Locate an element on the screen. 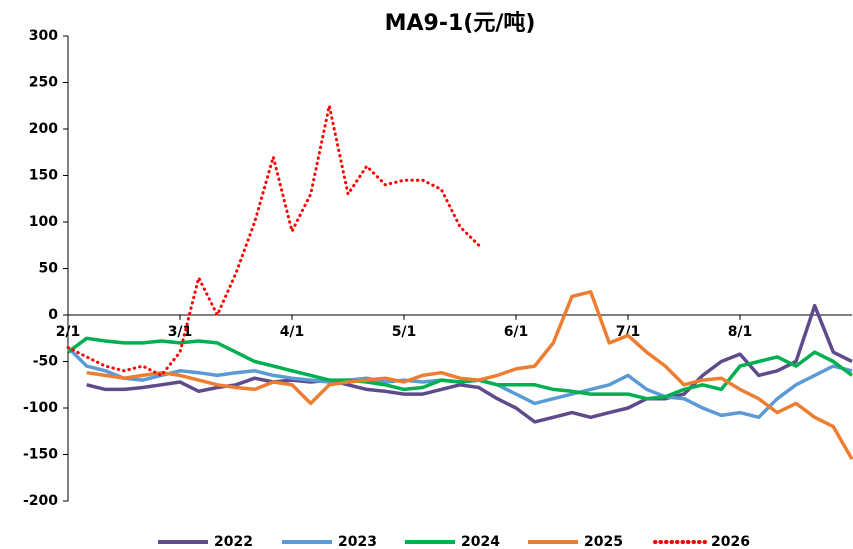 This screenshot has width=853, height=549. x-tick-label: 2/1 is located at coordinates (68, 332).